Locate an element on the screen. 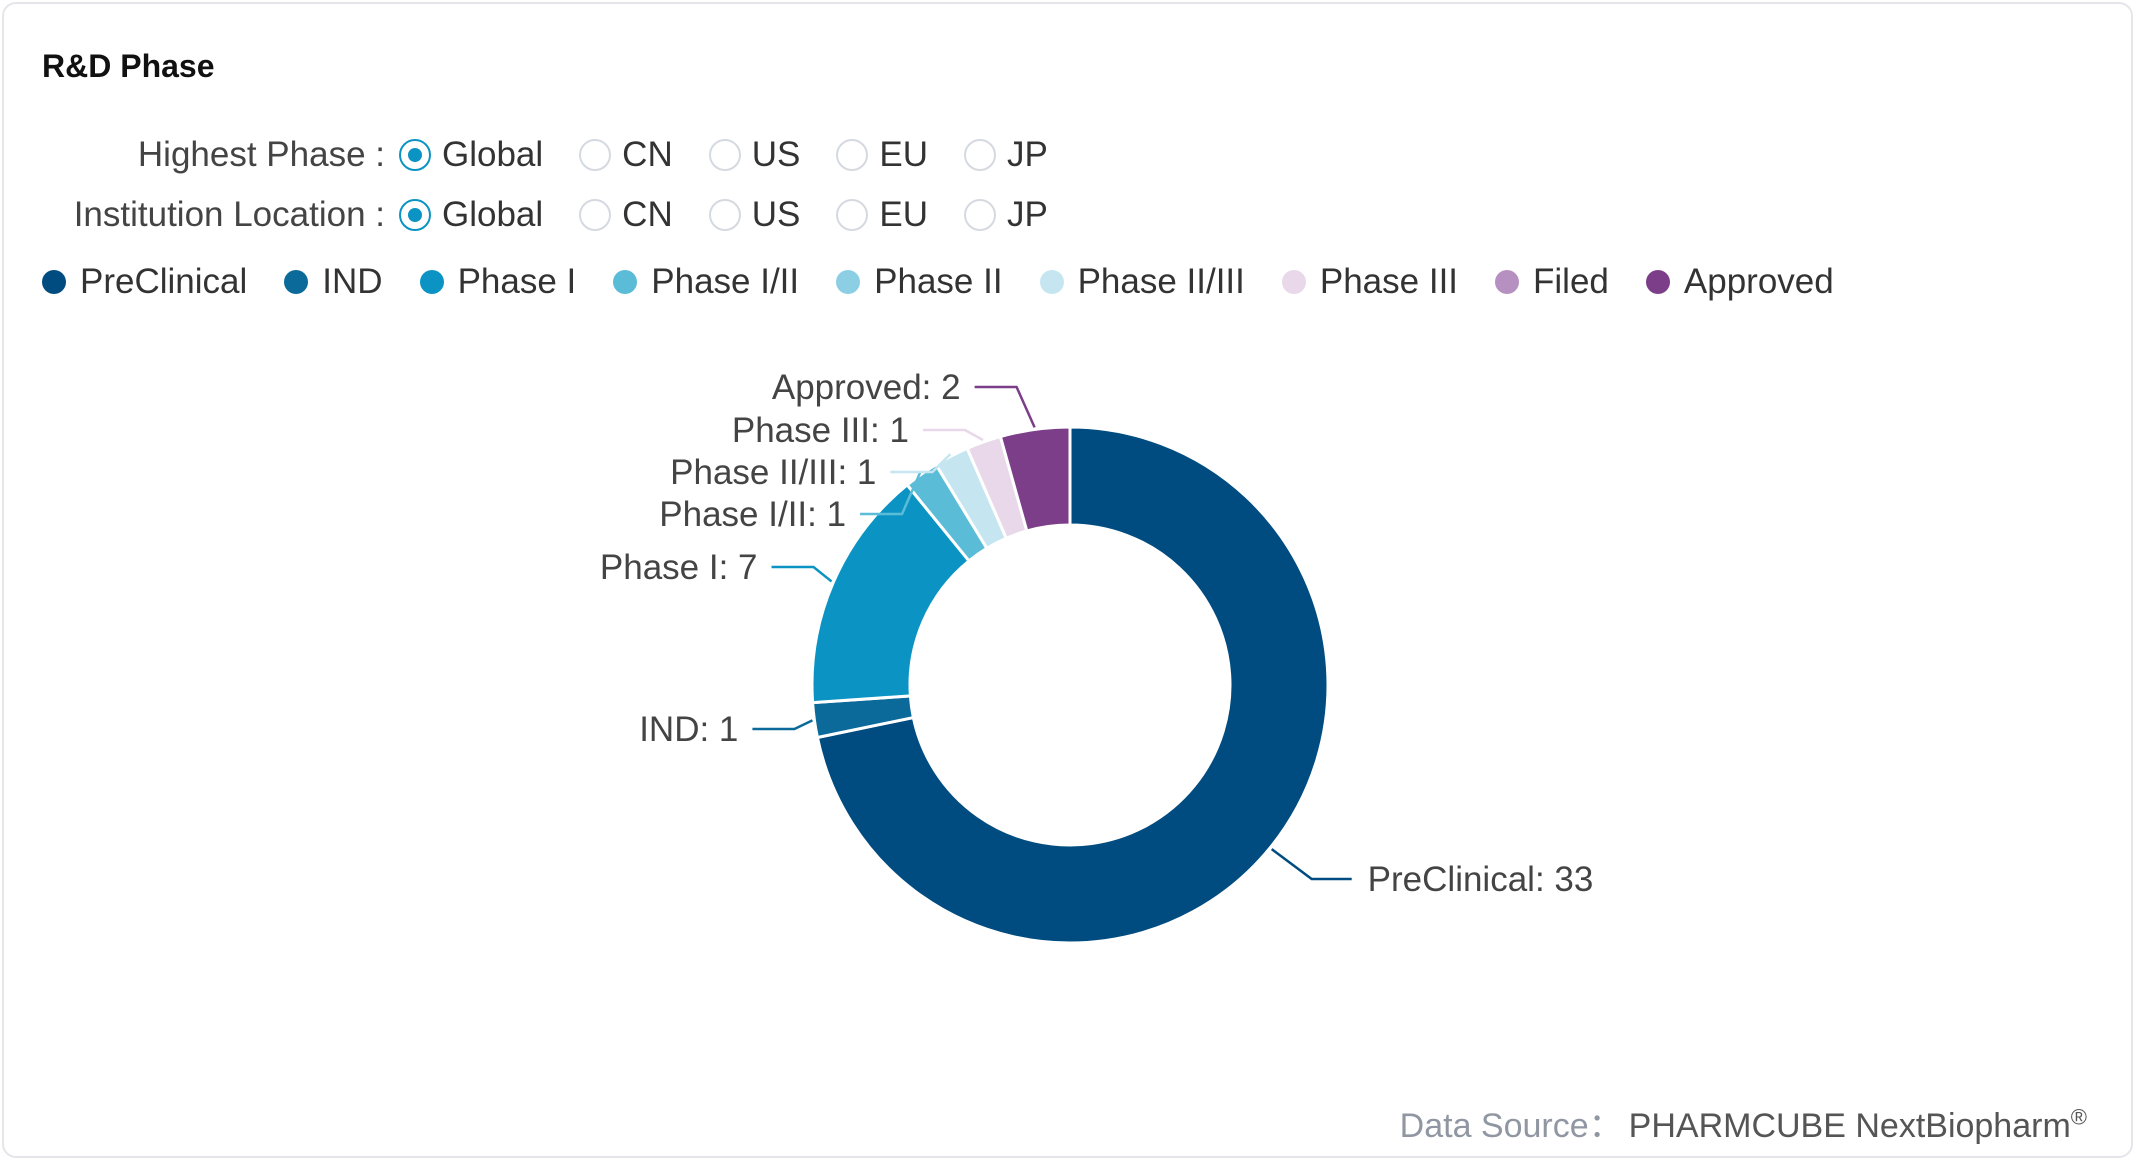 Image resolution: width=2139 pixels, height=1164 pixels. data-source-value: PHARMCUBE NextBiopharm is located at coordinates (1849, 1126).